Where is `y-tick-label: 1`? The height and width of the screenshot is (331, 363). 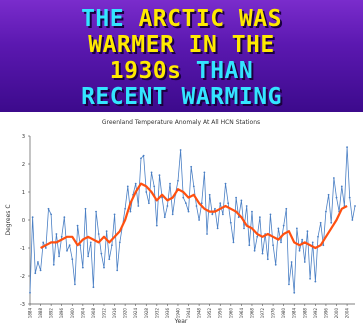 y-tick-label: 1 is located at coordinates (23, 193).